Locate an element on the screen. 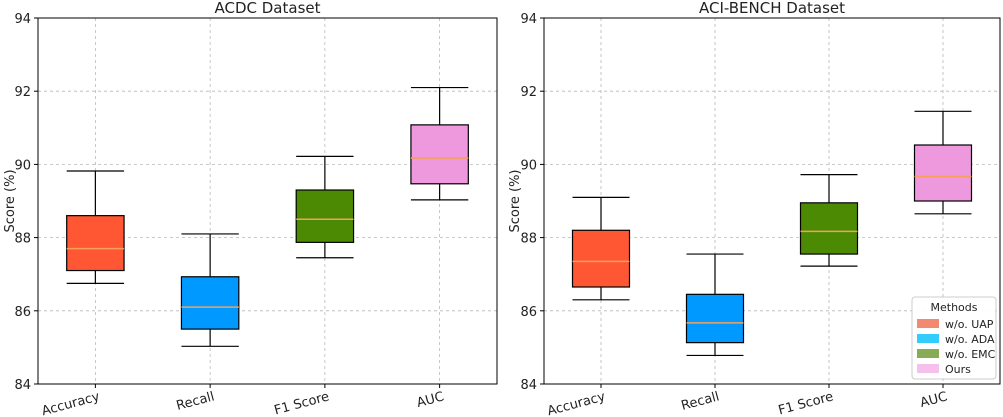  legend-label: w/o. UAP is located at coordinates (969, 324).